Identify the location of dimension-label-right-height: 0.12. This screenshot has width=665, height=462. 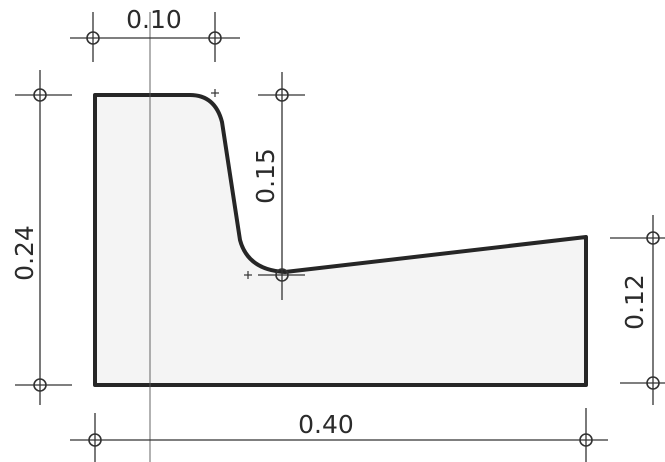
(634, 302).